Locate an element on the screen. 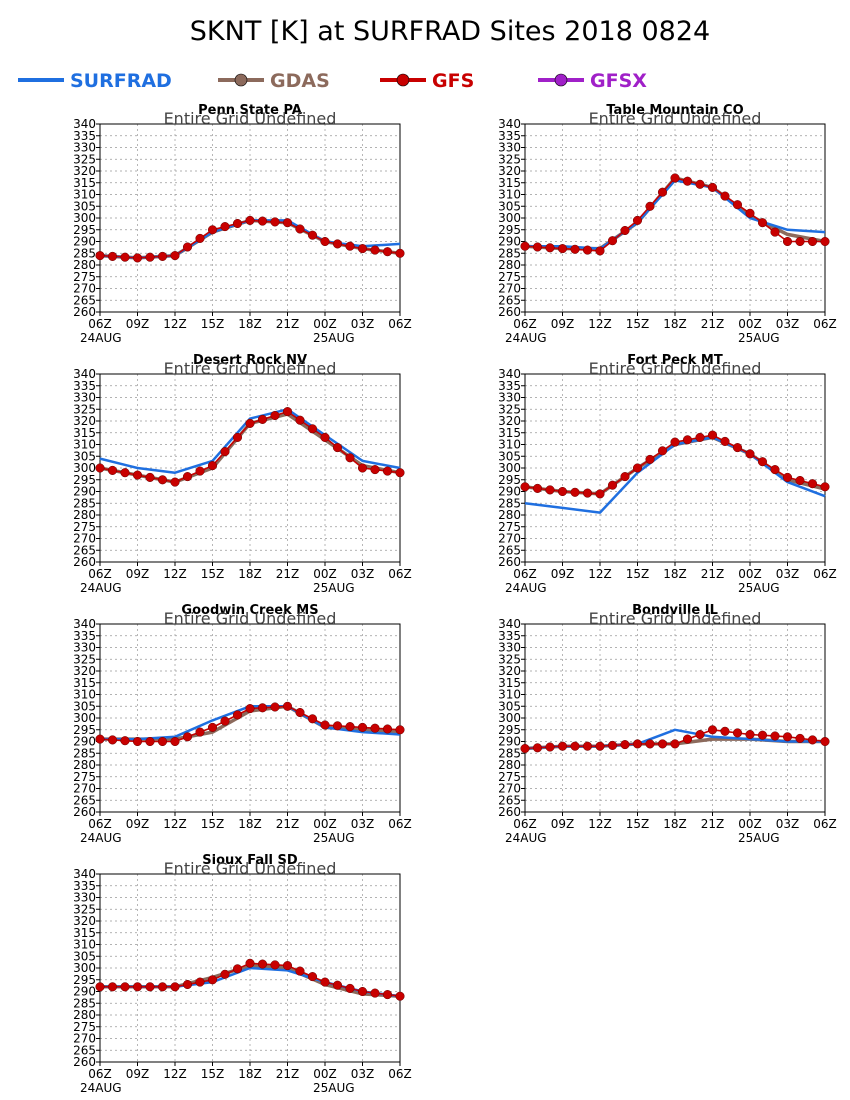  x-tick-label: 21Z is located at coordinates (713, 824).